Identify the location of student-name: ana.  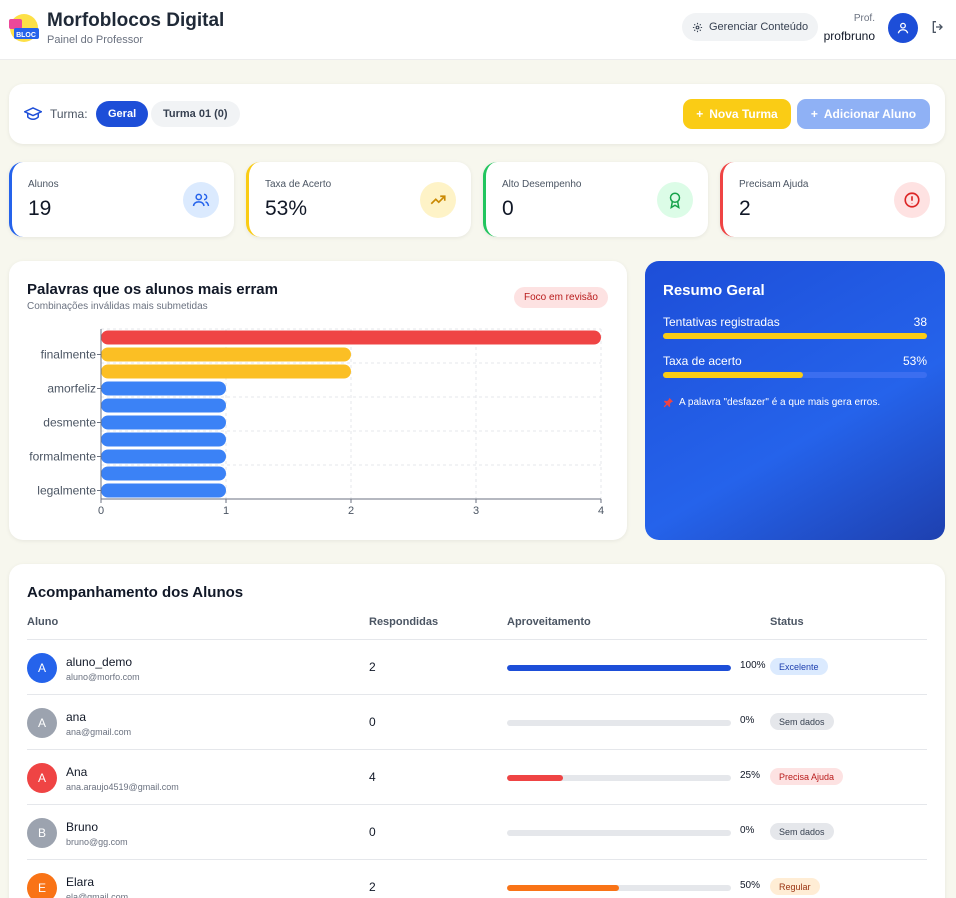
(76, 717).